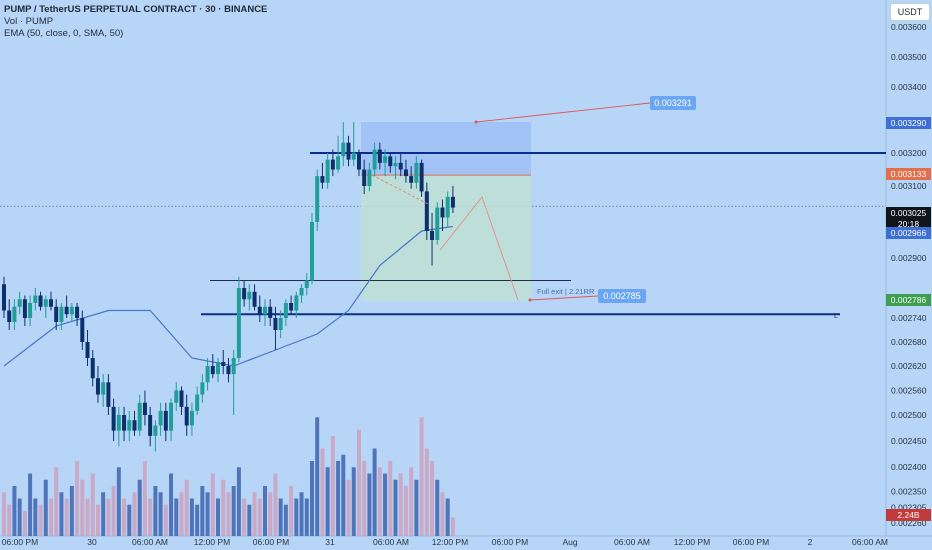 This screenshot has height=550, width=932. Describe the element at coordinates (909, 467) in the screenshot. I see `price-tick-label: 0.002400` at that location.